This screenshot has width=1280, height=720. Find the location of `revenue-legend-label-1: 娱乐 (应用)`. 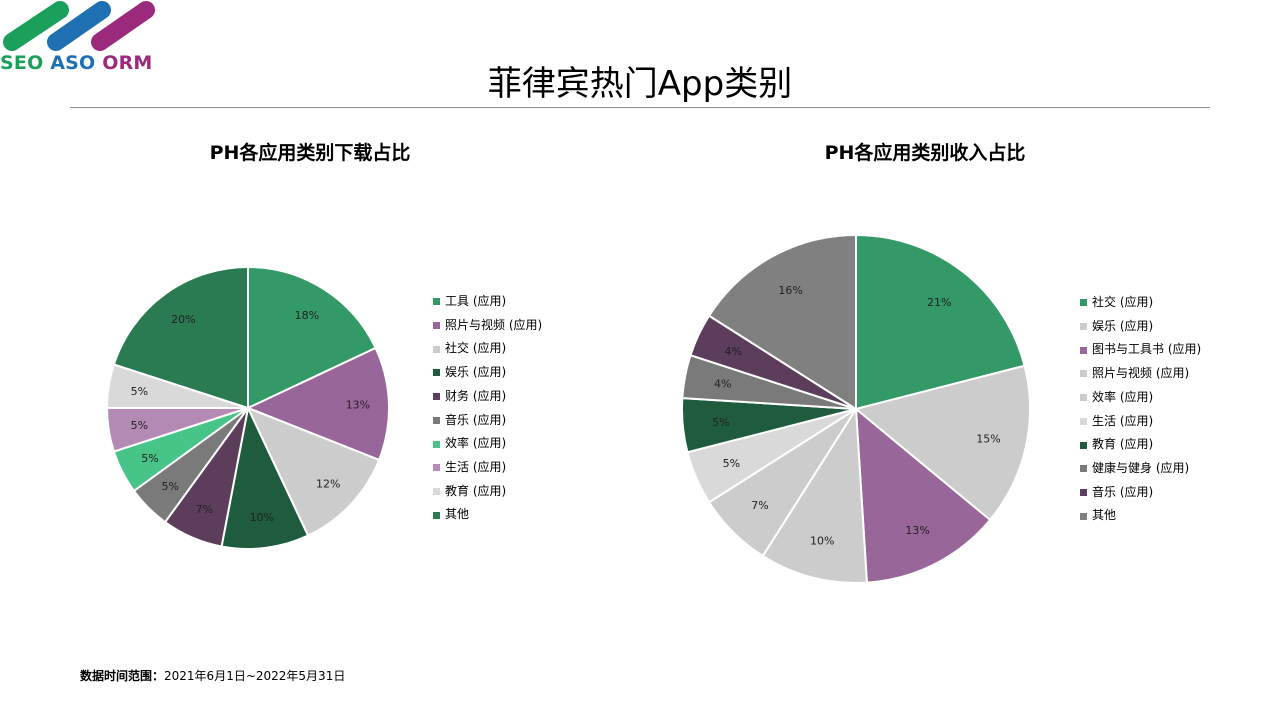

revenue-legend-label-1: 娱乐 (应用) is located at coordinates (1123, 325).